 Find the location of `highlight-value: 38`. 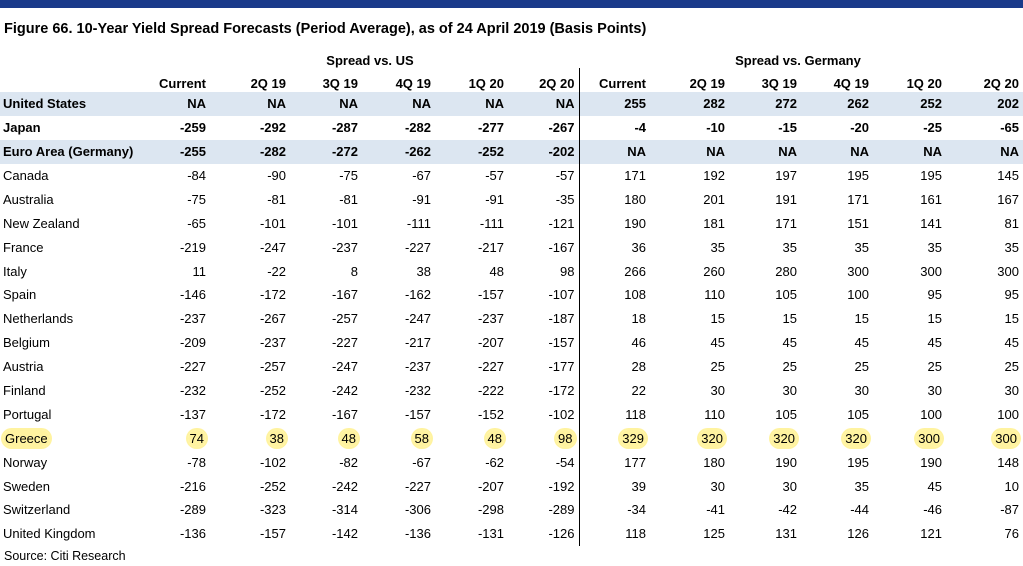

highlight-value: 38 is located at coordinates (276, 438).